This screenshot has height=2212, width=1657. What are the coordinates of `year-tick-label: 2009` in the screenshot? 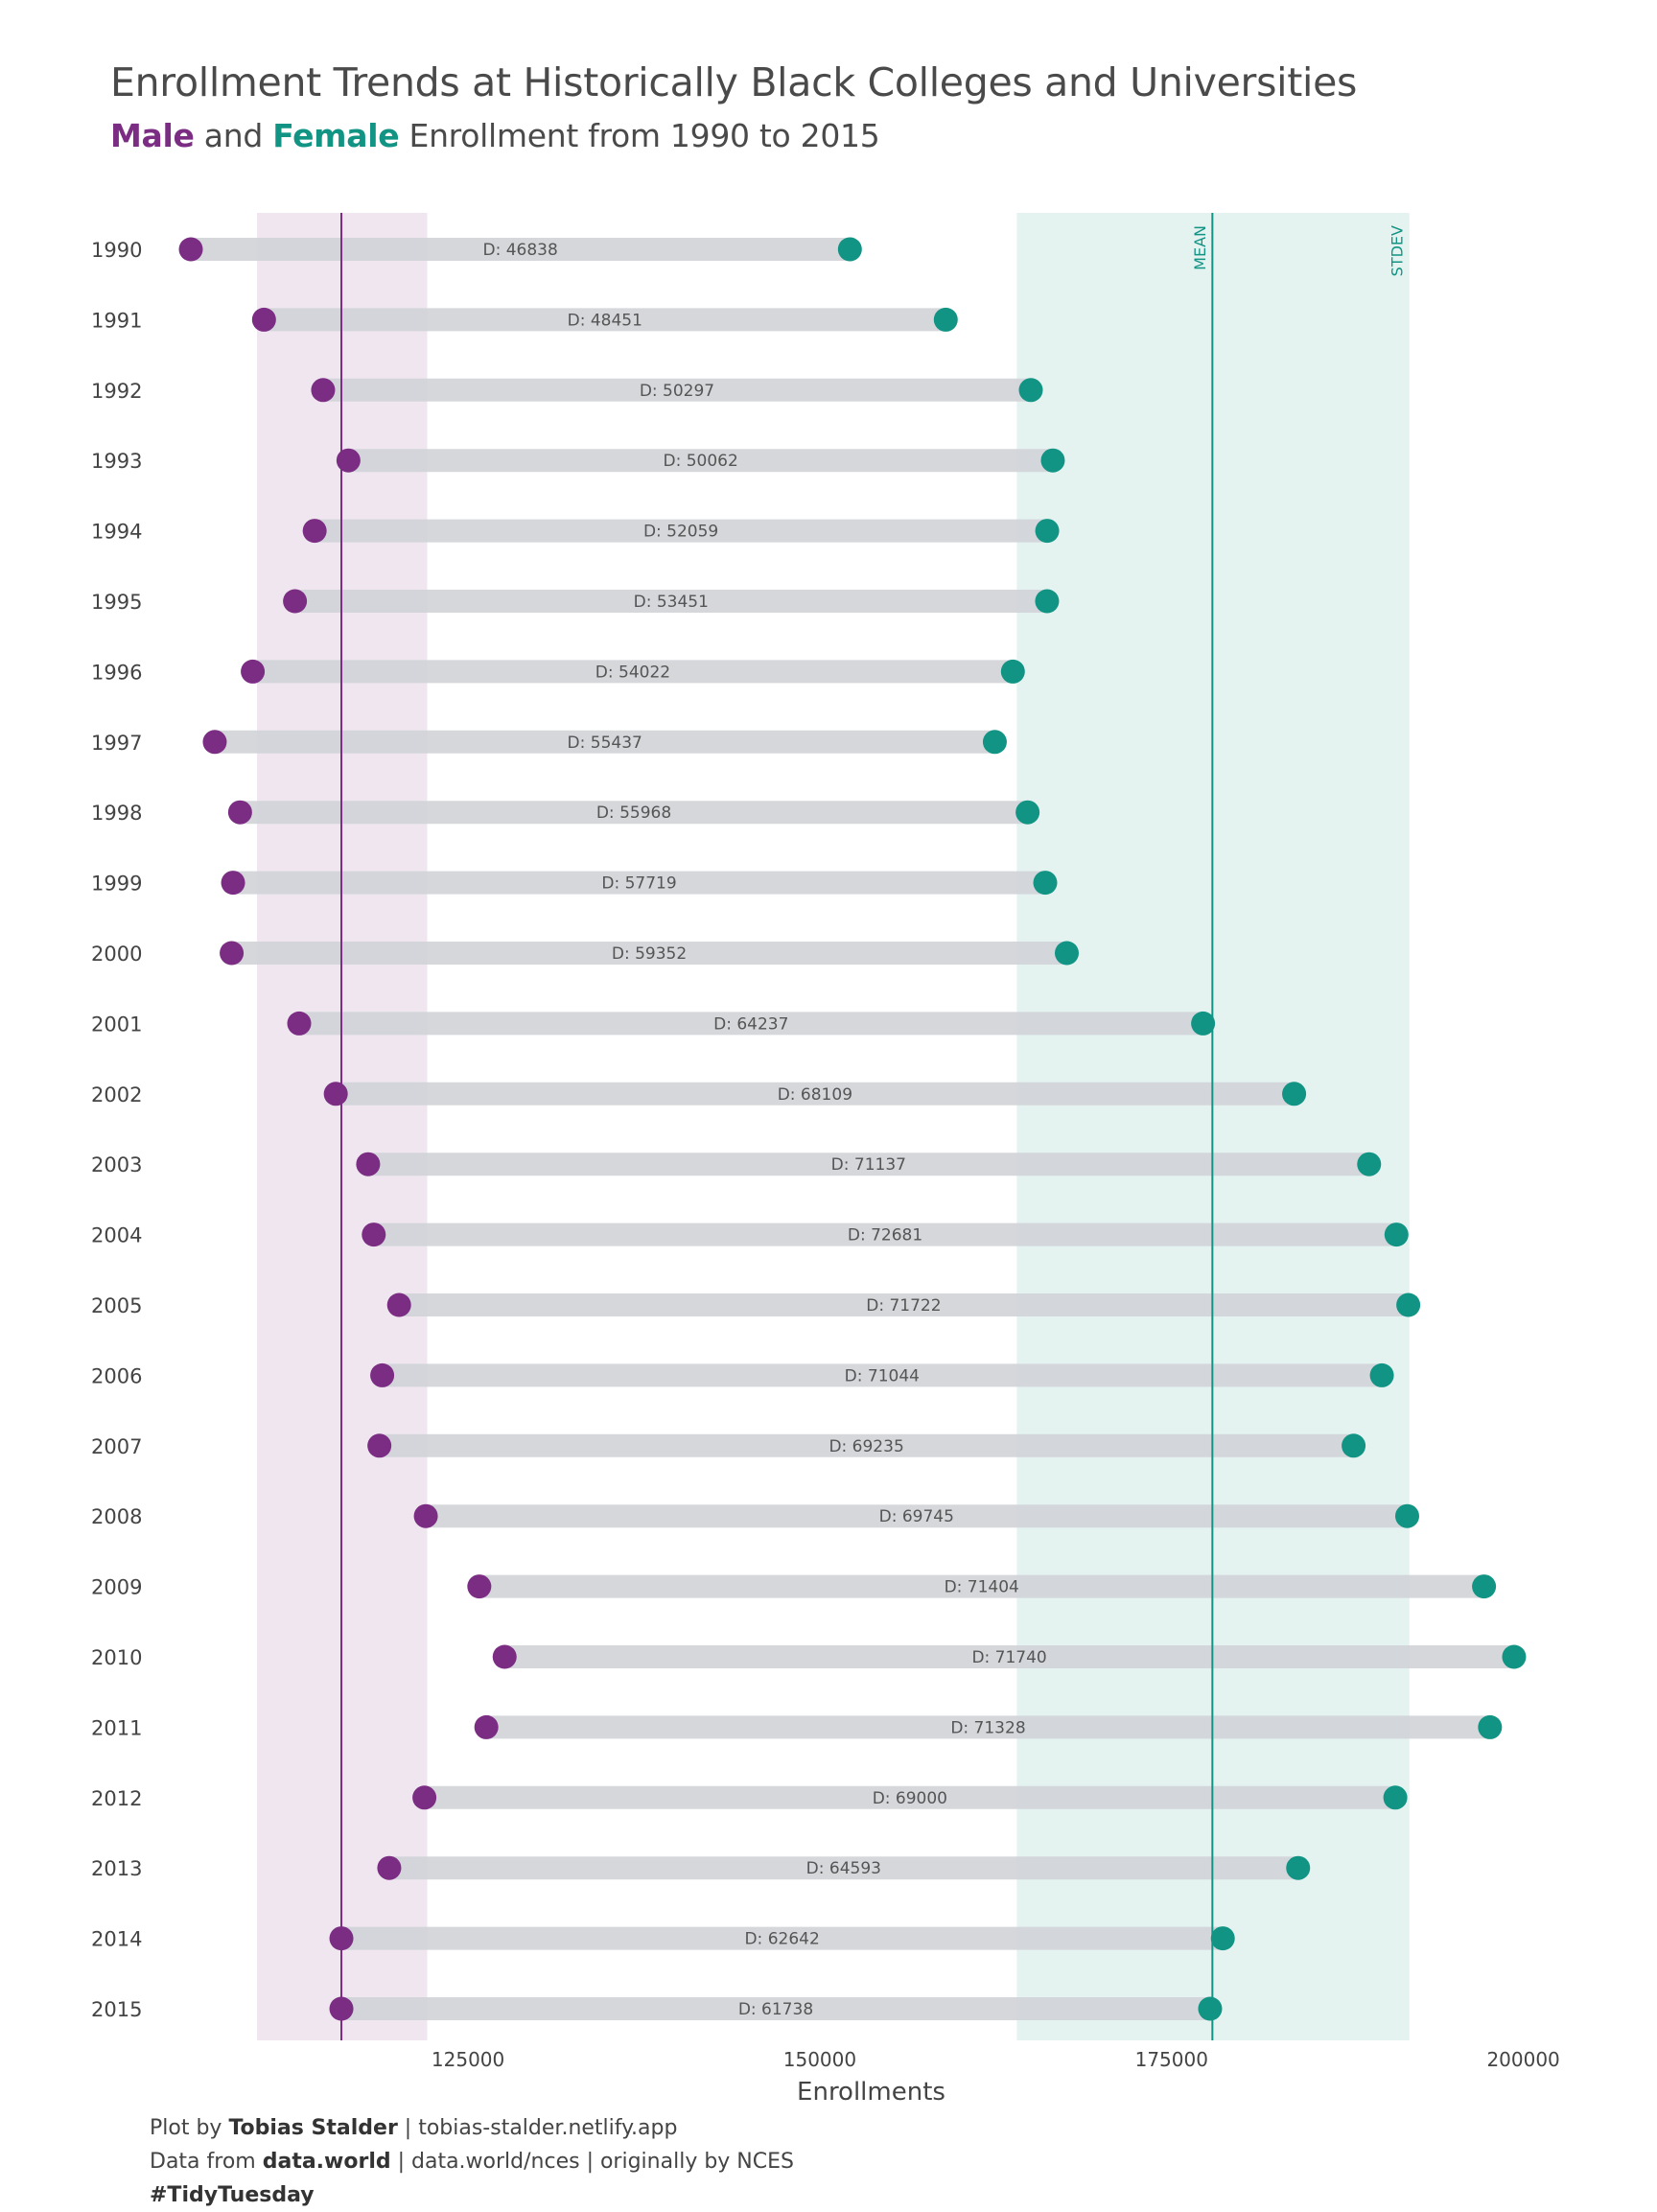 It's located at (116, 1587).